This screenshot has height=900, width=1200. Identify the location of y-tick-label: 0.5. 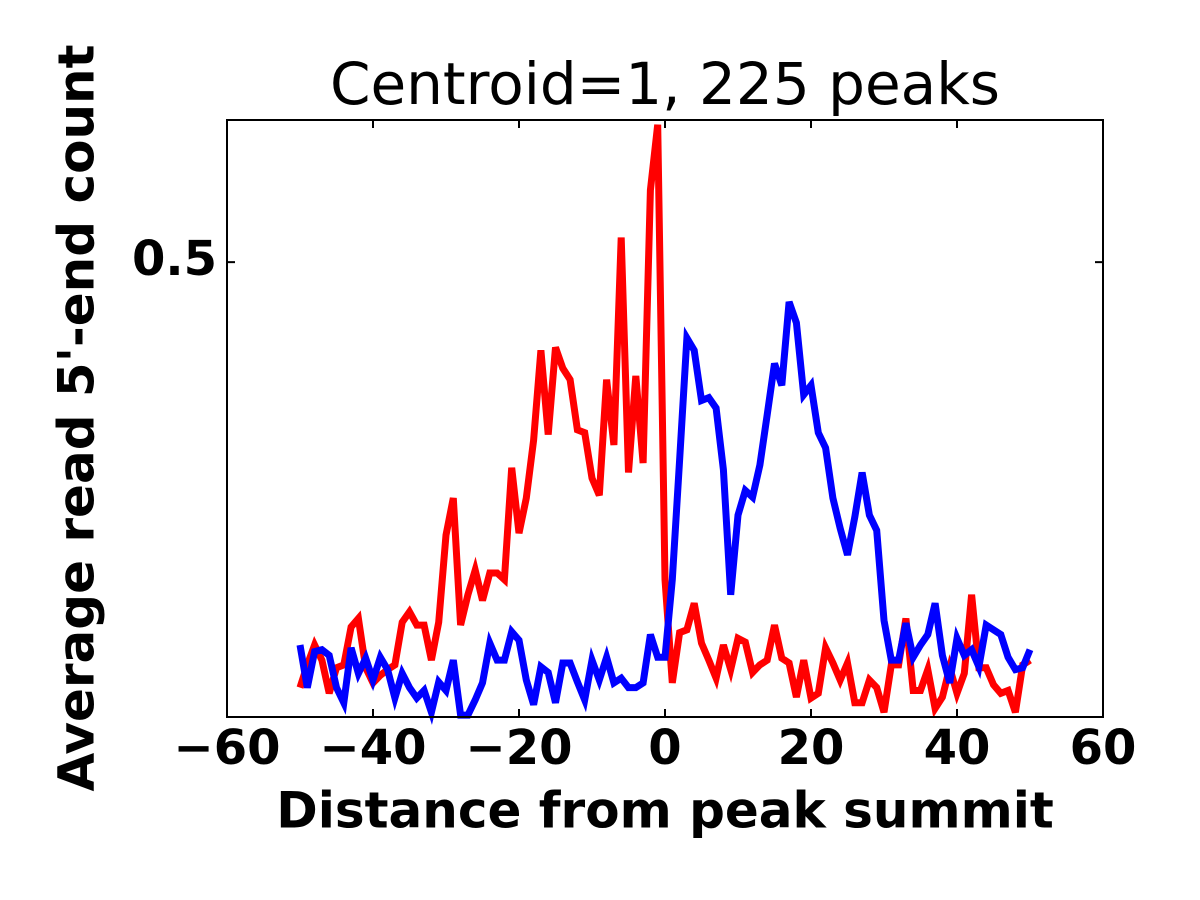
(174, 259).